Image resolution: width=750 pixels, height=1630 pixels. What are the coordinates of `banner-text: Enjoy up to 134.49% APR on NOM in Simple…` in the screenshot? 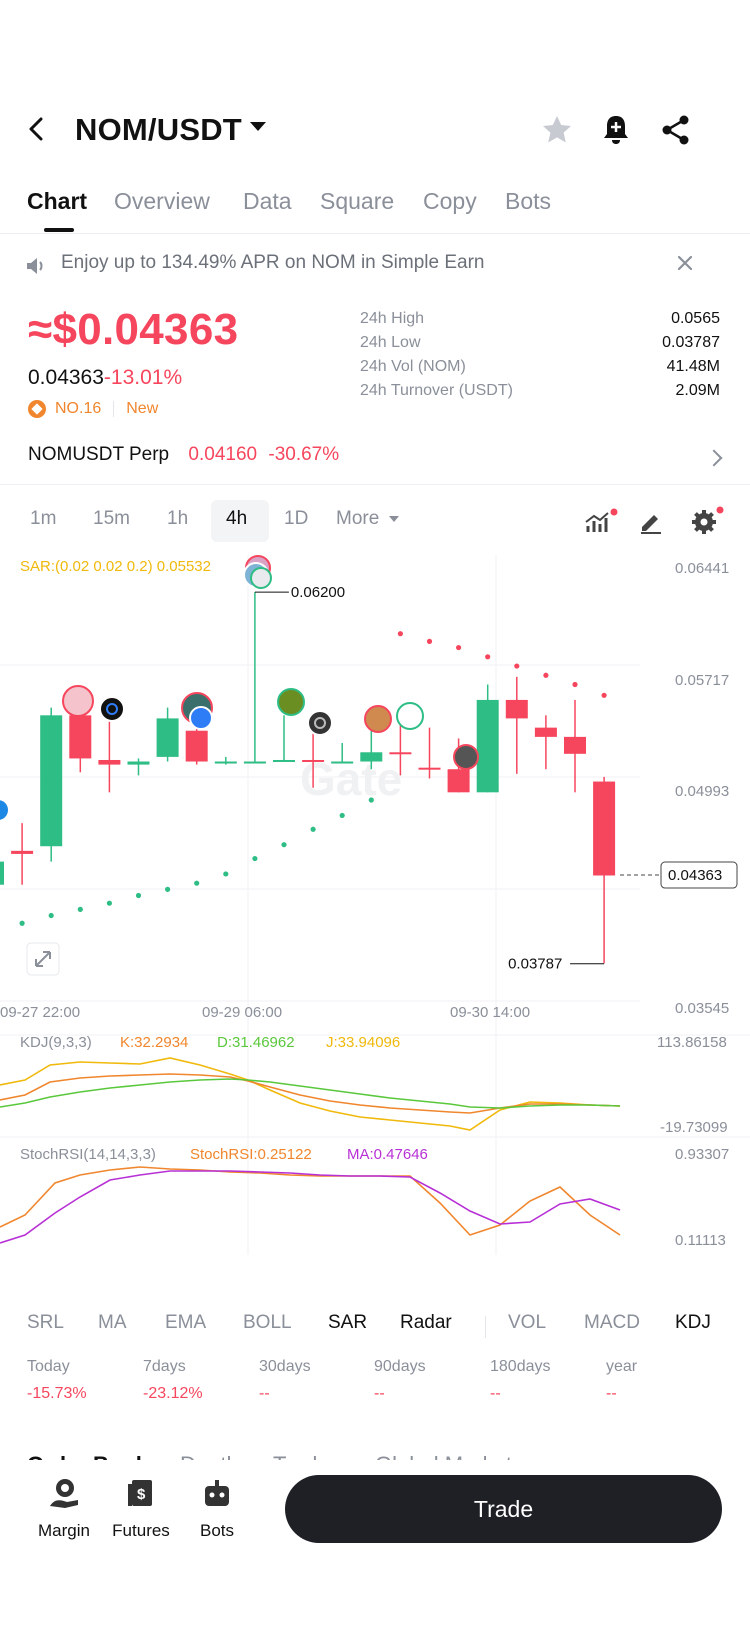 It's located at (273, 262).